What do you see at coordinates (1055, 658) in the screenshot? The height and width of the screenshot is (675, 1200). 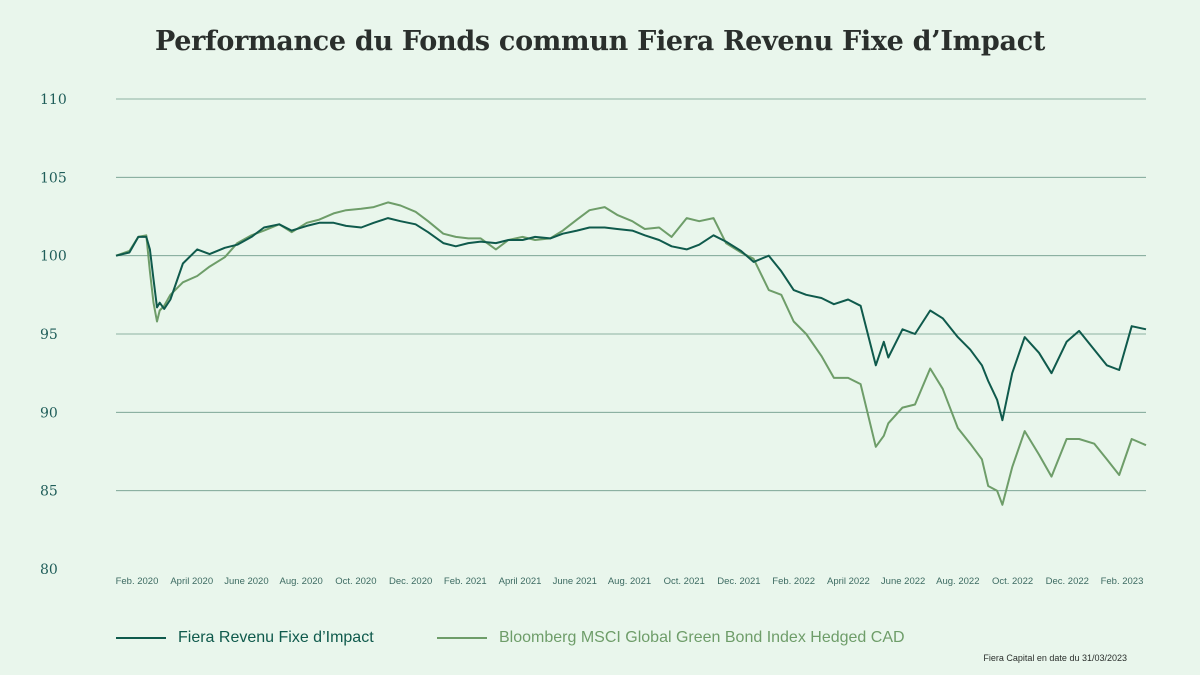 I see `source-note: Fiera Capital en date du 31/03/2023` at bounding box center [1055, 658].